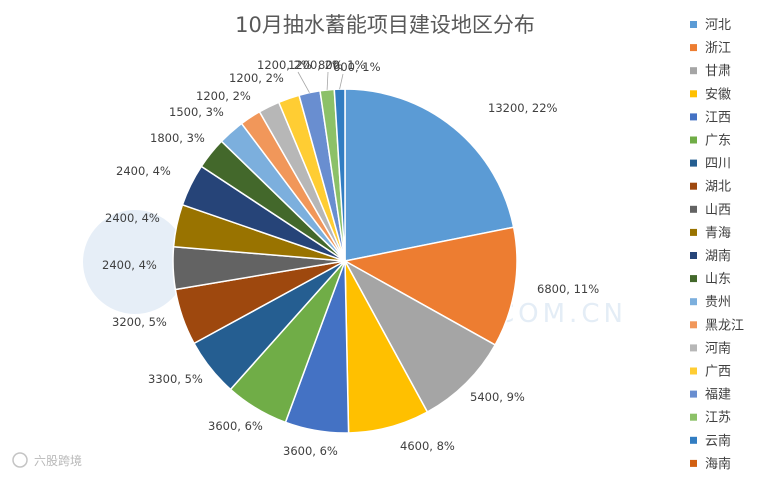 This screenshot has height=478, width=769. I want to click on legend-label: 山西, so click(718, 210).